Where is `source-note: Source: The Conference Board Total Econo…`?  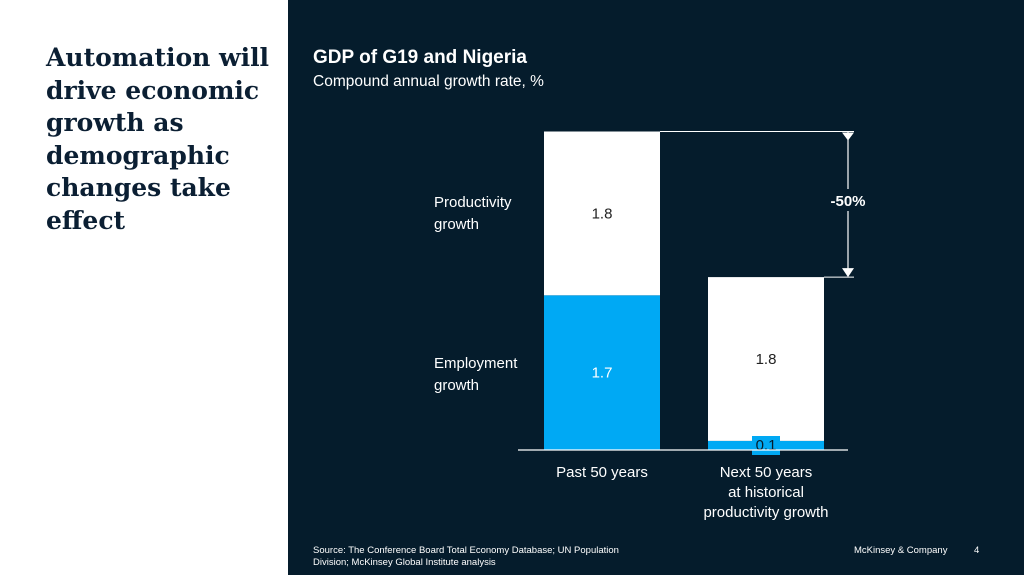
source-note: Source: The Conference Board Total Econo… is located at coordinates (466, 556).